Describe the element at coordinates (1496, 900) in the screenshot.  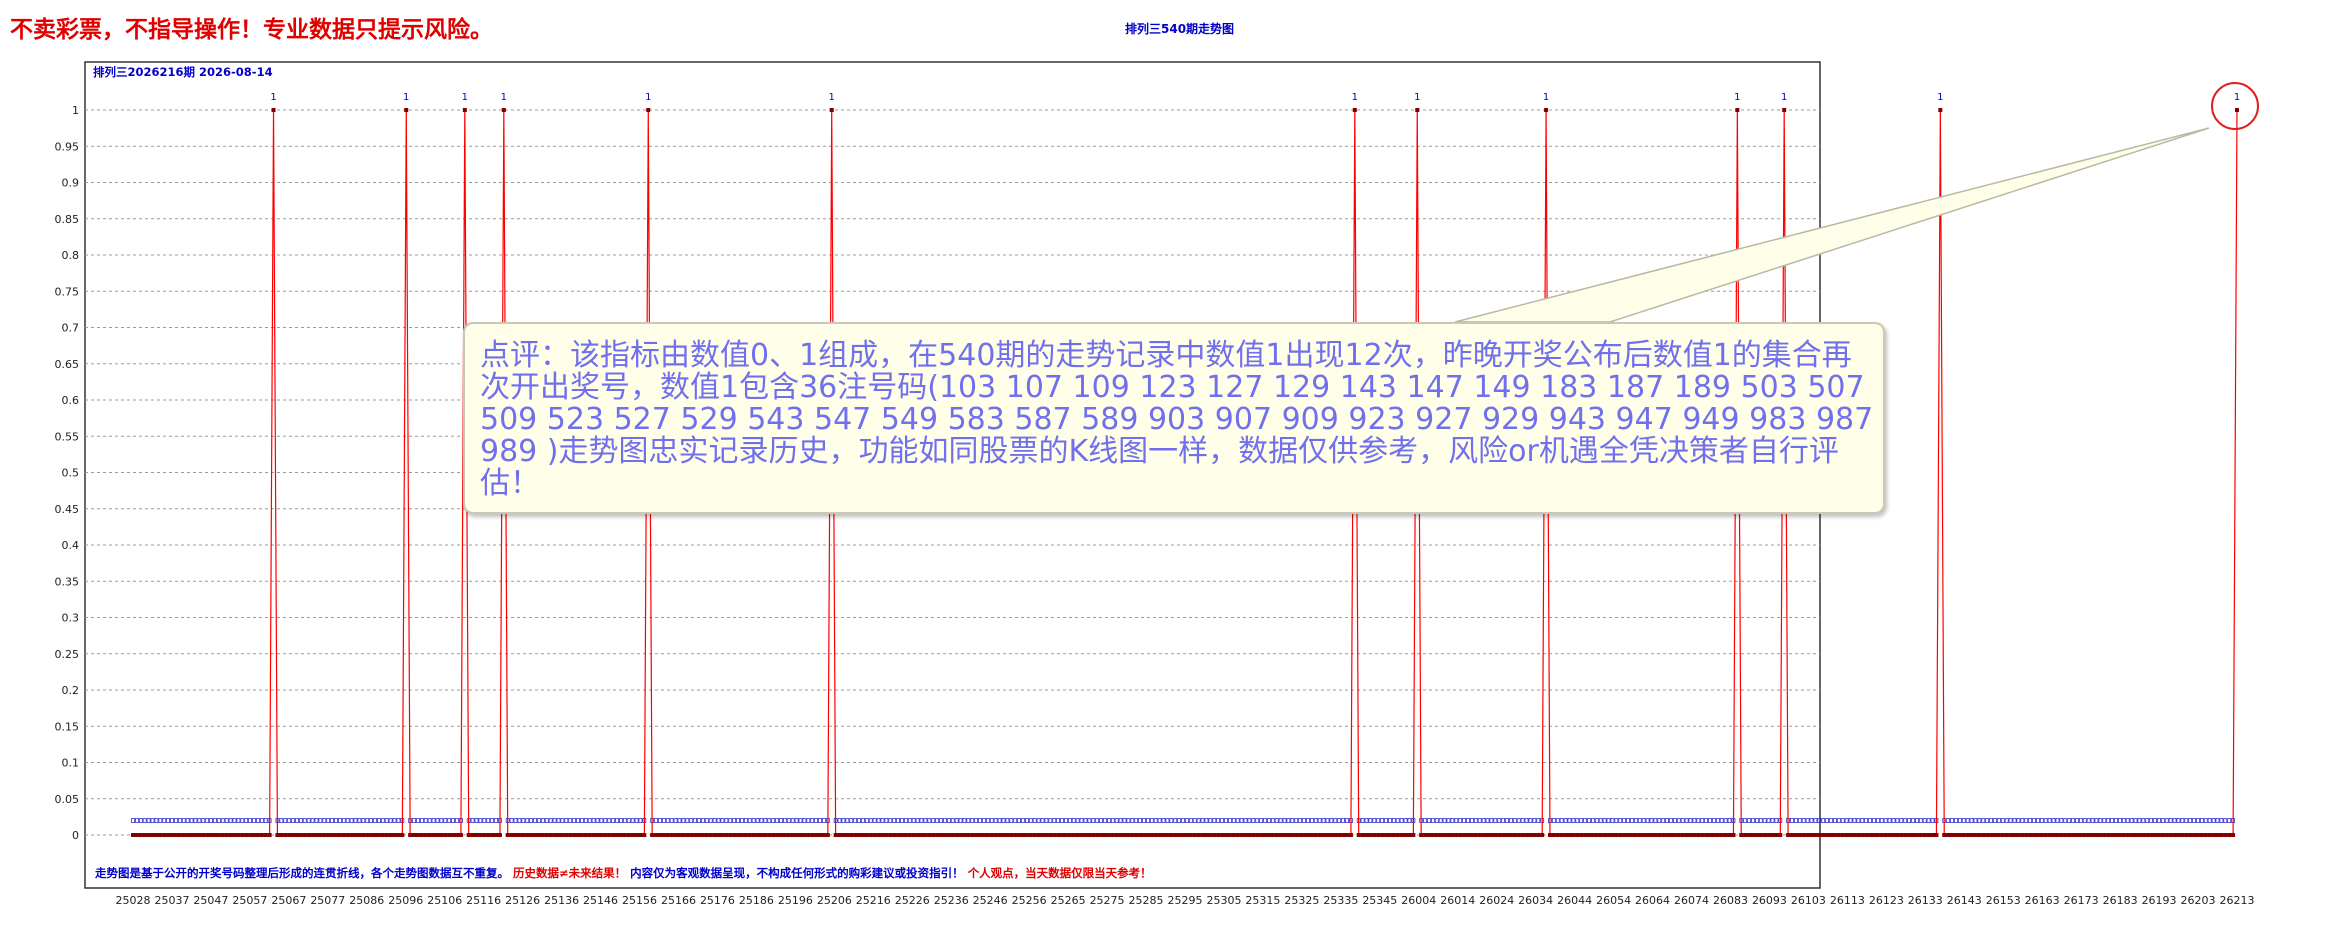
I see `x-tick-label: 26024` at that location.